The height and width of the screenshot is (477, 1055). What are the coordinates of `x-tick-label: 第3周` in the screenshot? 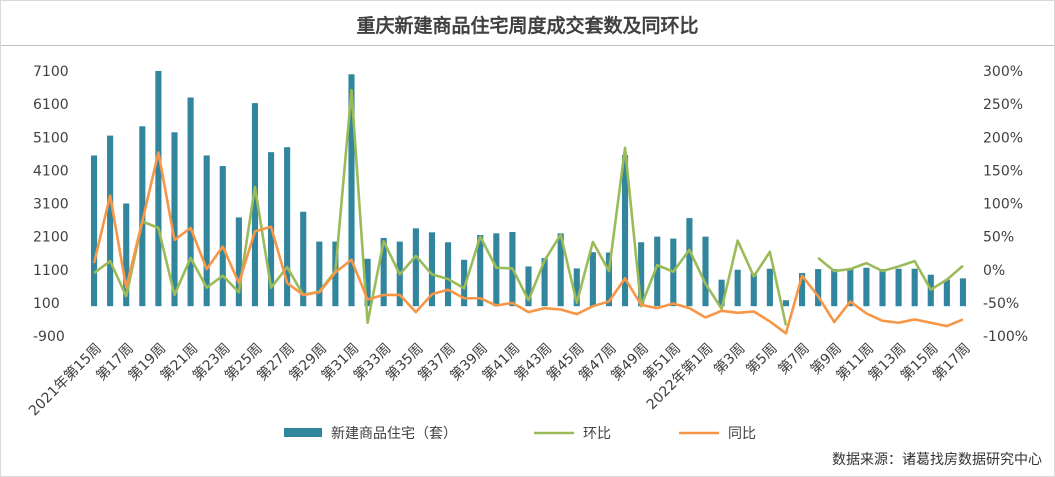 It's located at (729, 359).